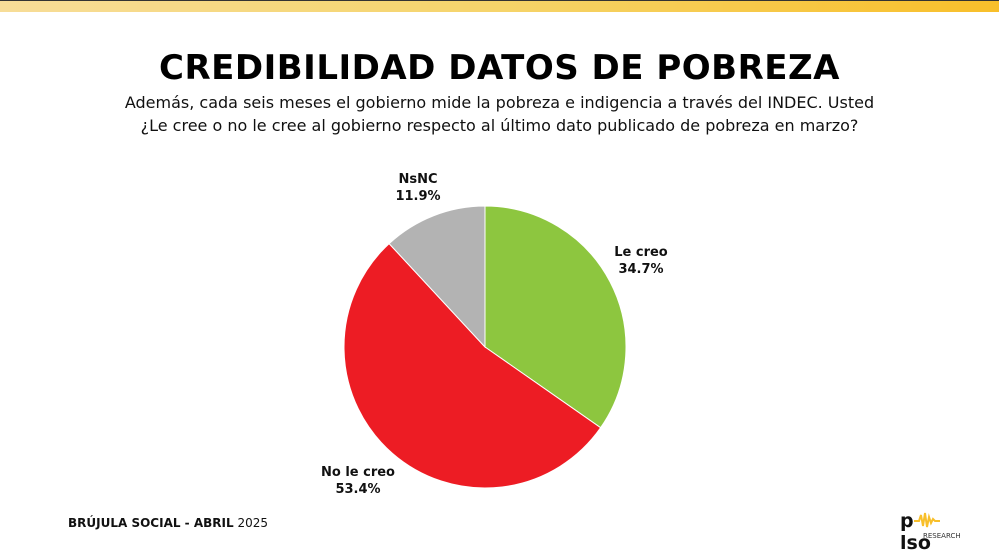 The height and width of the screenshot is (554, 999). What do you see at coordinates (151, 523) in the screenshot?
I see `footer-source: BRÚJULA SOCIAL - ABRIL` at bounding box center [151, 523].